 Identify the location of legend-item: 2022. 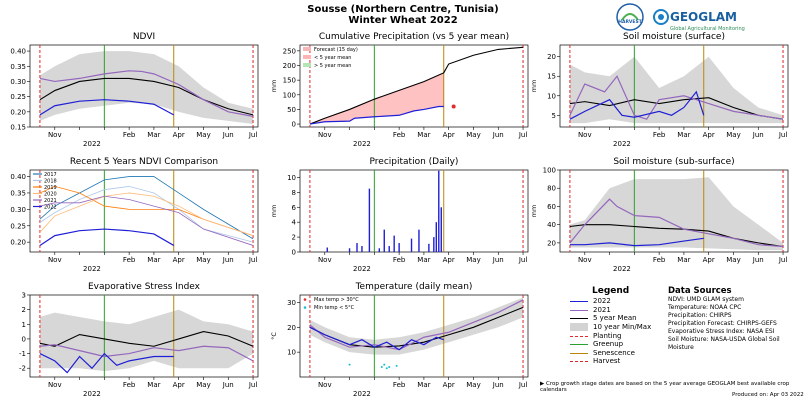
(610, 301).